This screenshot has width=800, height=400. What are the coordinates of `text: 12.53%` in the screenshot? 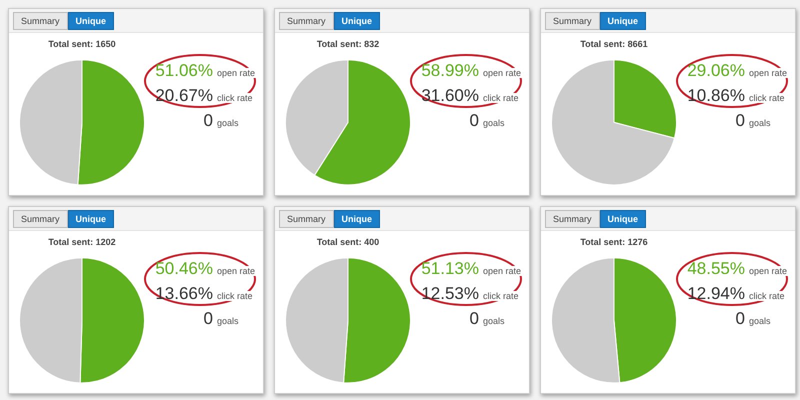 It's located at (450, 294).